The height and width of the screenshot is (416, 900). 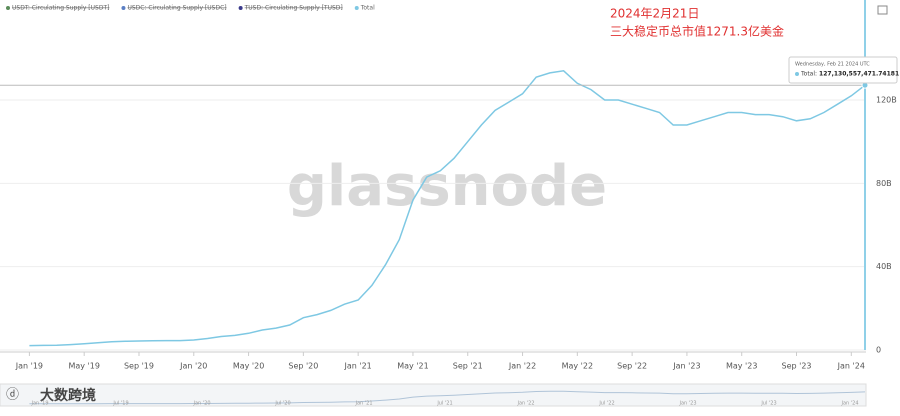 I want to click on navigator-label: Jan '23, so click(x=687, y=404).